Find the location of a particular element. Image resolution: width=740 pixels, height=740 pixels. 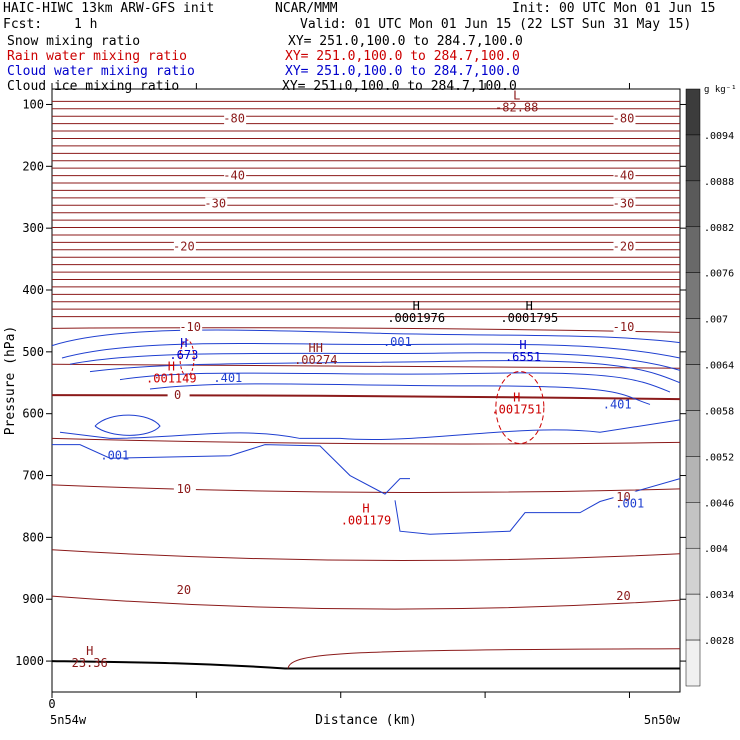

field-cloudice-xy: XY= 251.0,100.0 to 284.7,100.0 is located at coordinates (399, 86).